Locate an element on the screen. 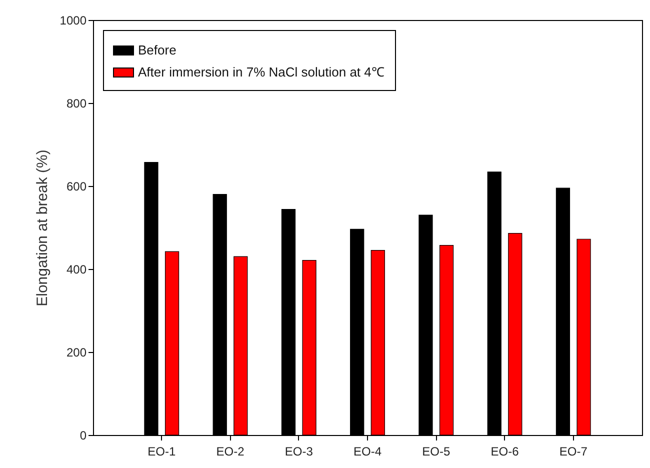 Image resolution: width=650 pixels, height=468 pixels. y-tick-label: 1000 is located at coordinates (73, 21).